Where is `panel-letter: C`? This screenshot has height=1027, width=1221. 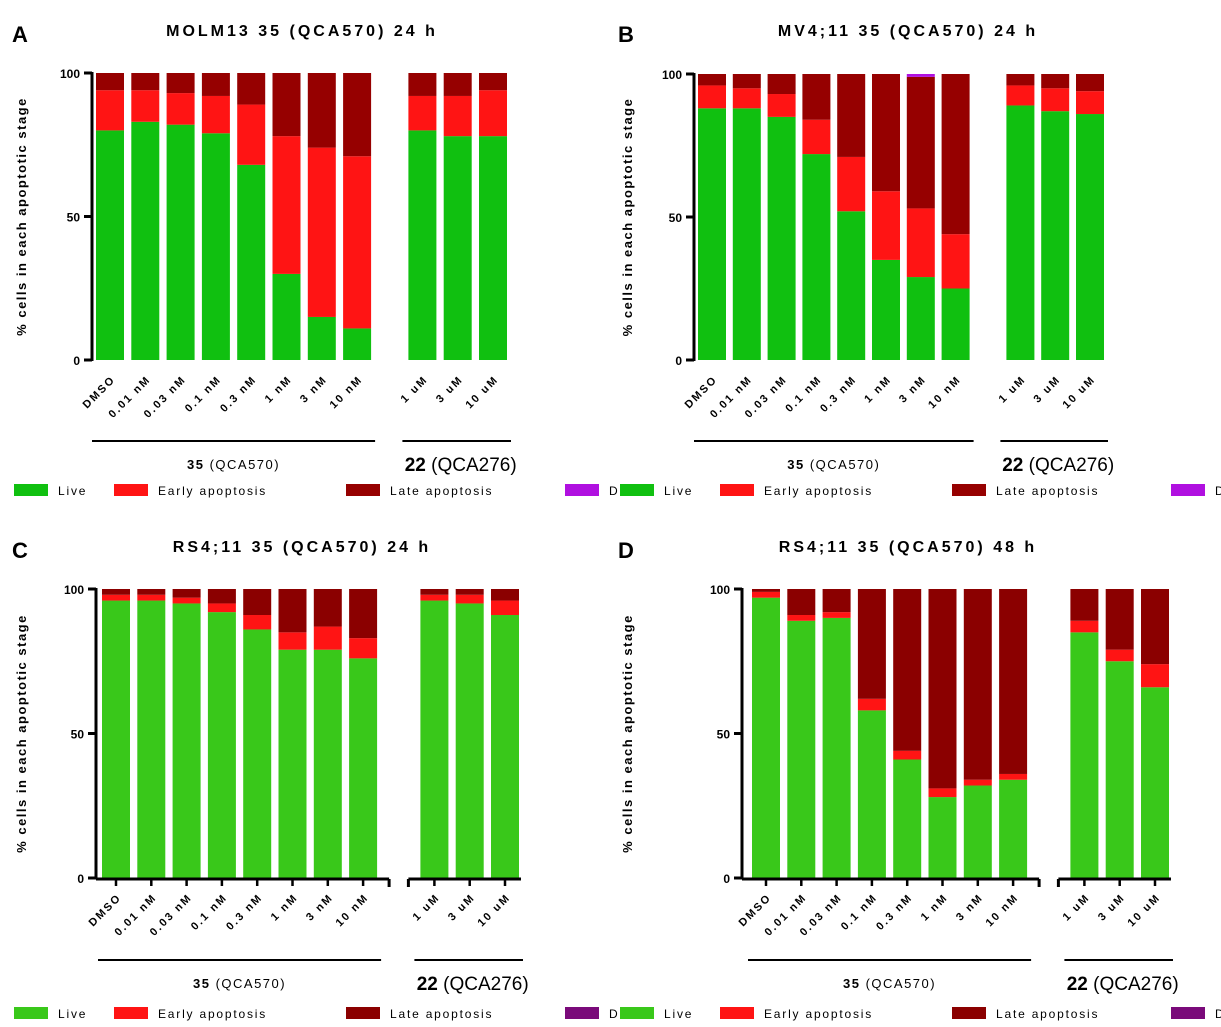 panel-letter: C is located at coordinates (20, 550).